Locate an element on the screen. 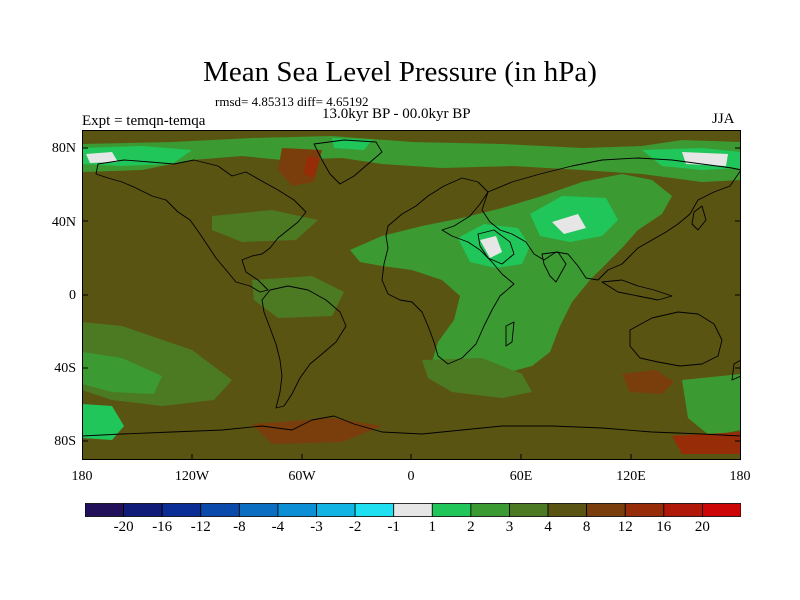  arabia-coast is located at coordinates (496, 247).